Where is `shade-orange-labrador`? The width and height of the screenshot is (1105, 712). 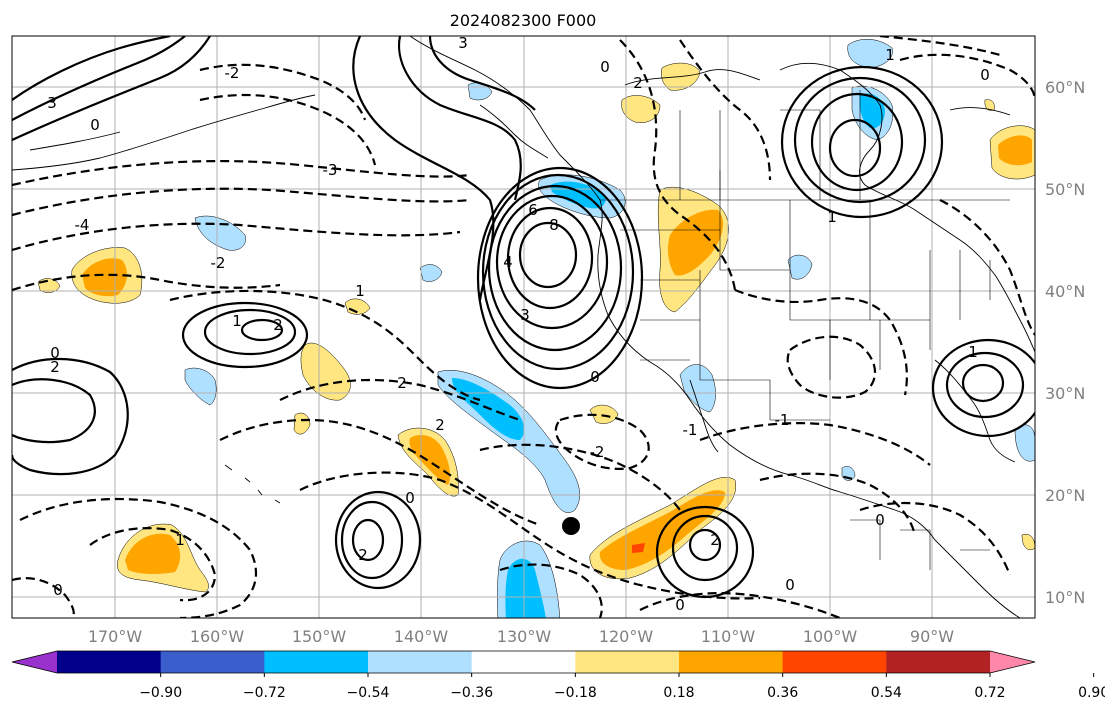 shade-orange-labrador is located at coordinates (1015, 150).